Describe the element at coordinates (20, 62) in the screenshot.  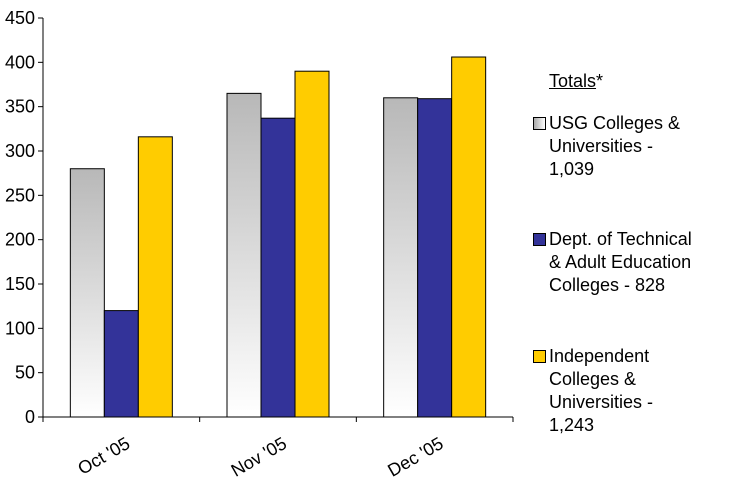
I see `y-tick-label: 400` at that location.